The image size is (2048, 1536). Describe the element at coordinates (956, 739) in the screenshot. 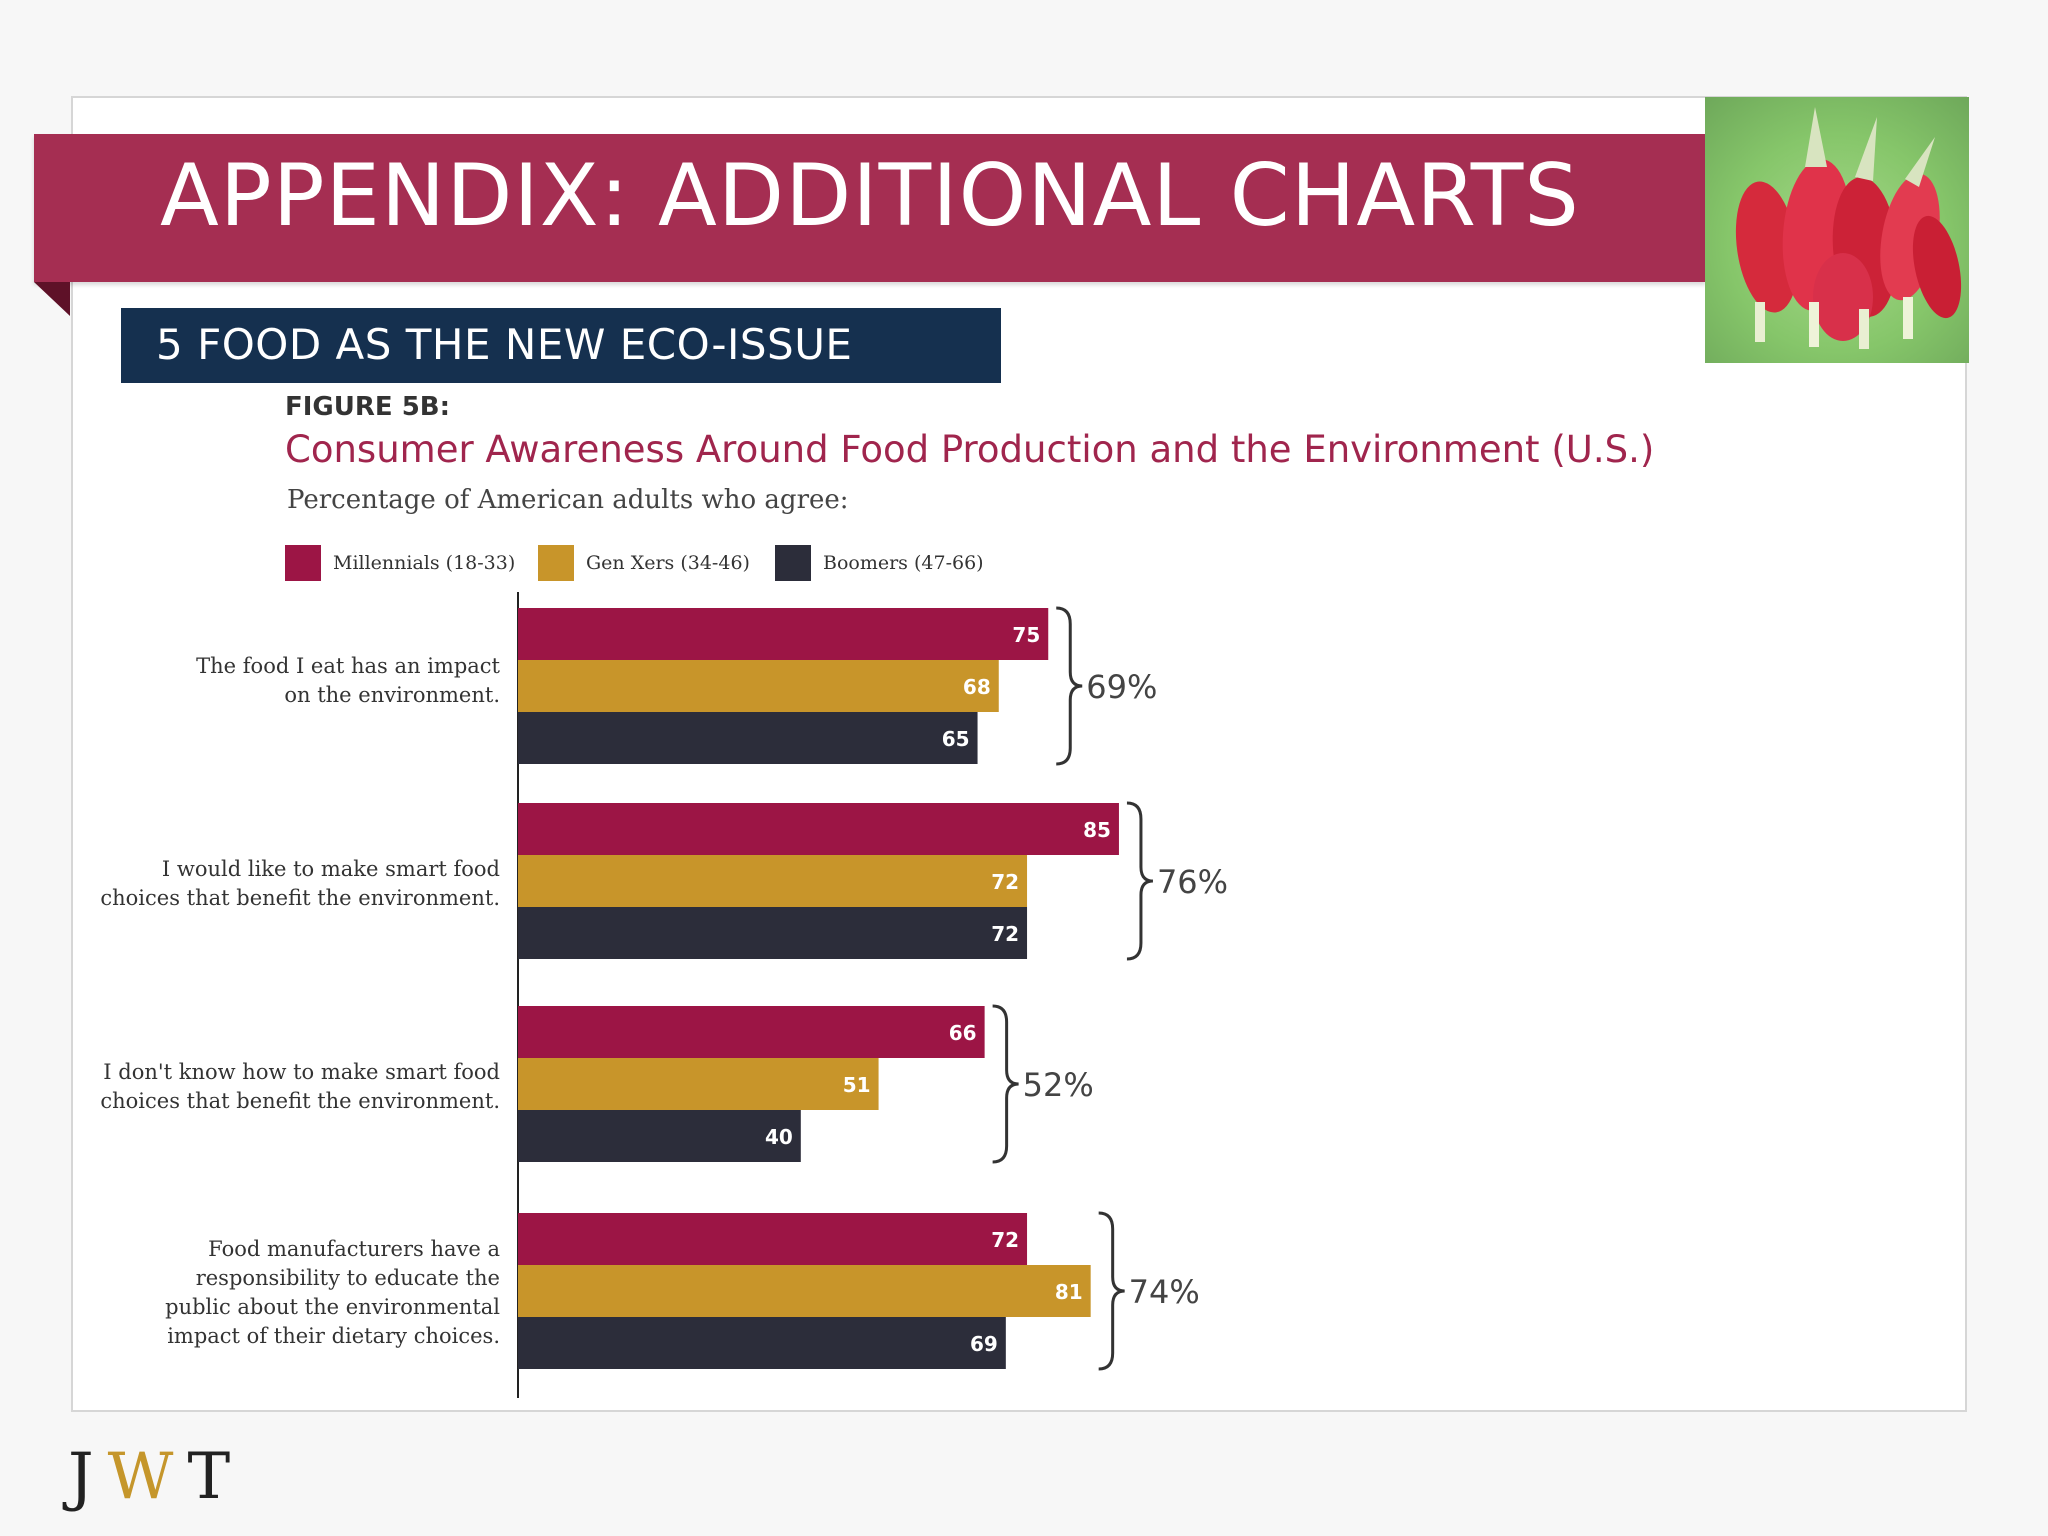

I see `bar-value-label: 65` at that location.